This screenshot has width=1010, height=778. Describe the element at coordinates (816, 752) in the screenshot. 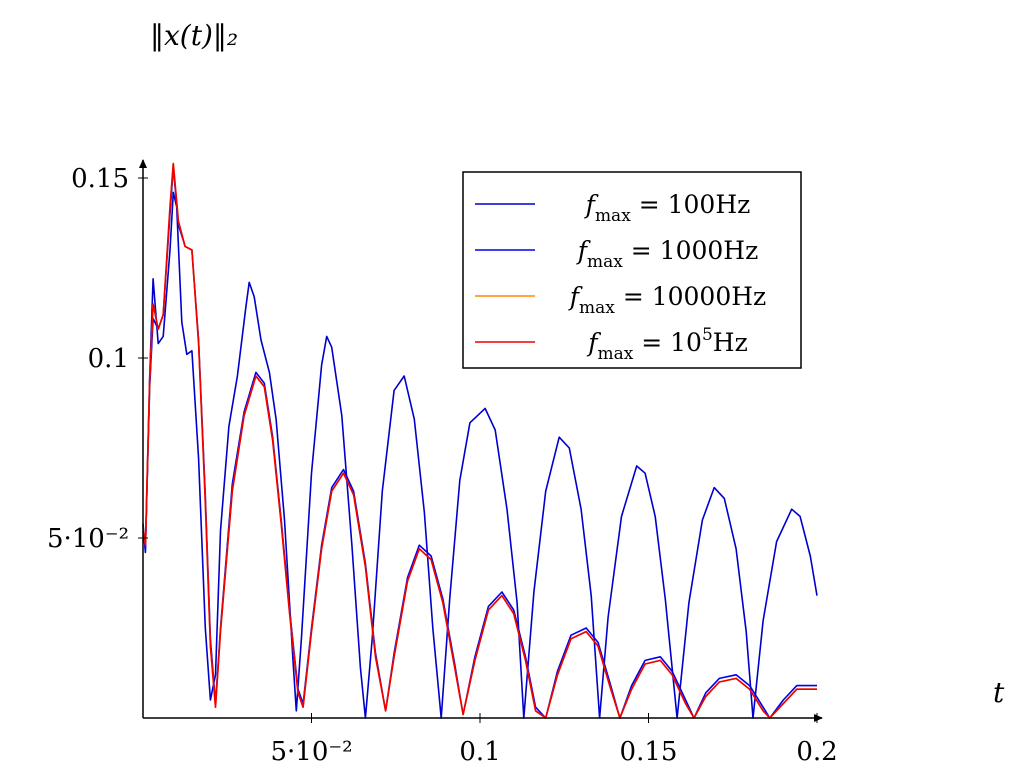

I see `x-tick-label: 0.2` at that location.